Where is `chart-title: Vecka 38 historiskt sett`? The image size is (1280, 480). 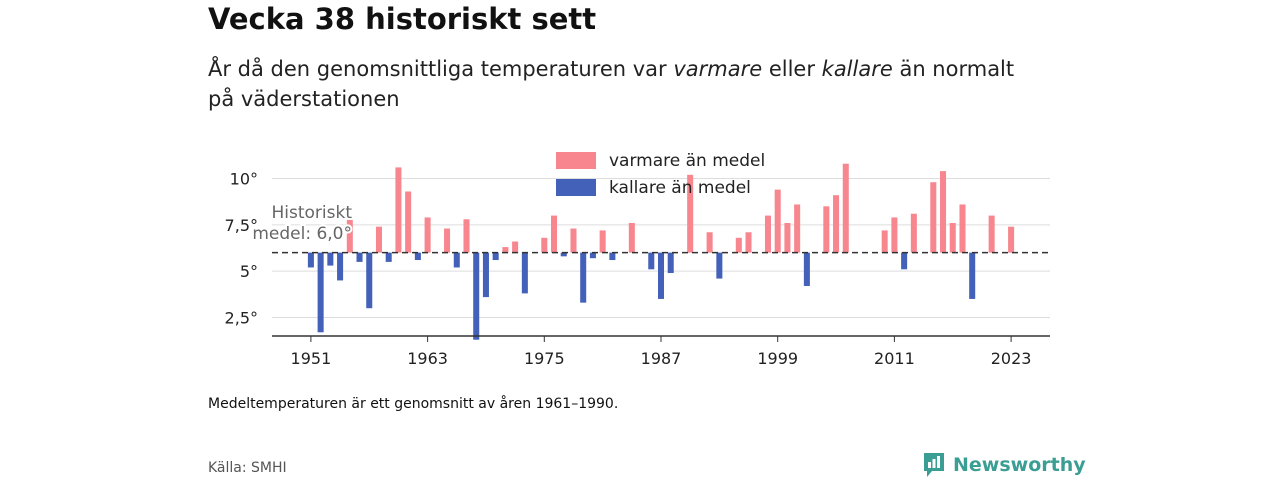
chart-title: Vecka 38 historiskt sett is located at coordinates (402, 19).